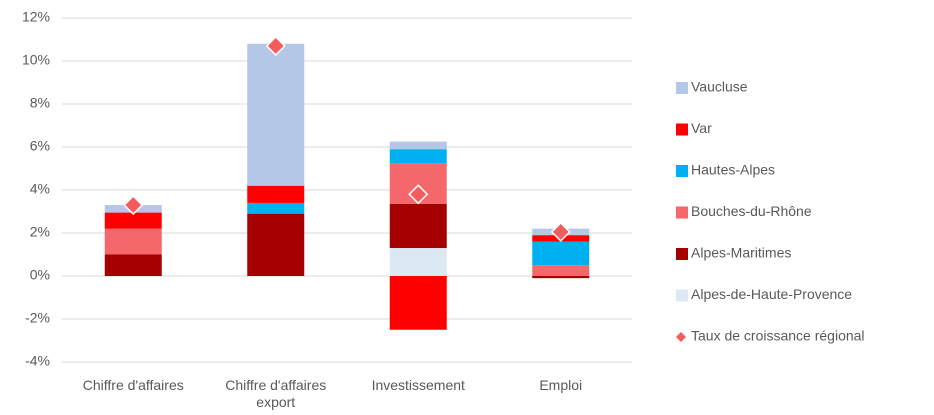  What do you see at coordinates (133, 385) in the screenshot?
I see `x-tick-label: Chiffre d'affaires` at bounding box center [133, 385].